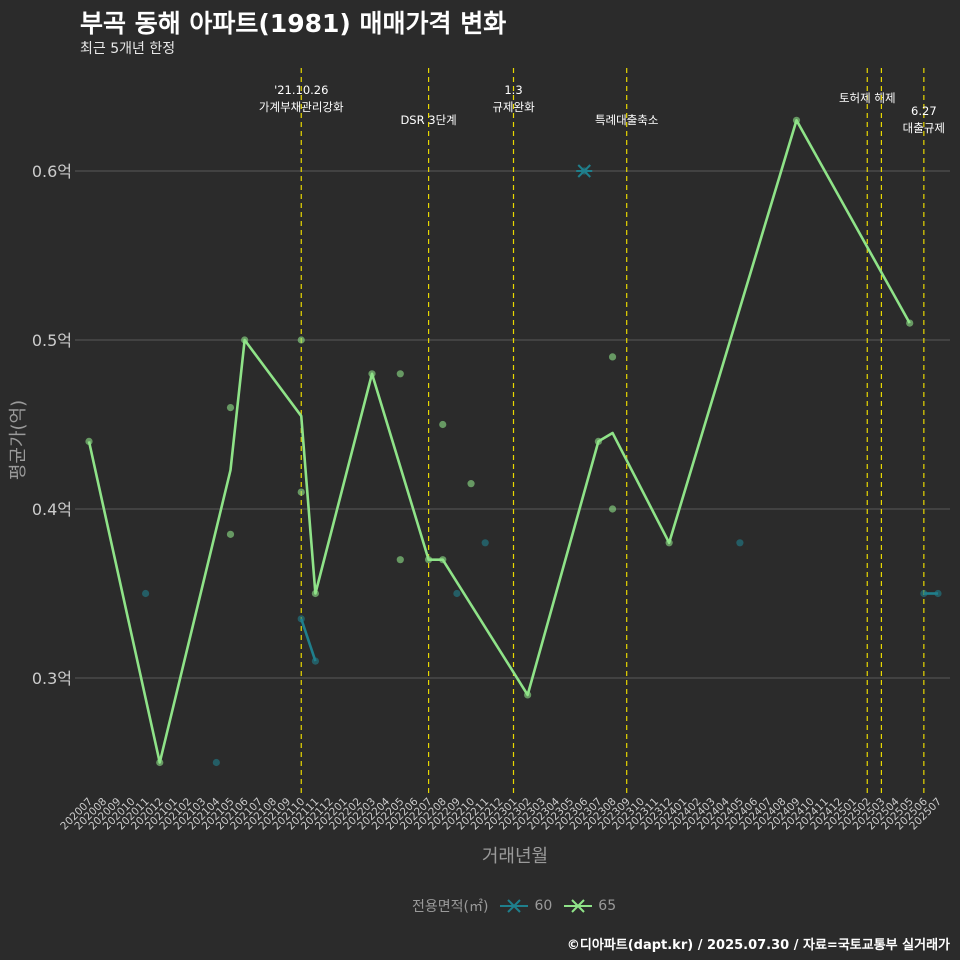 This screenshot has width=960, height=960. What do you see at coordinates (515, 856) in the screenshot?
I see `x-axis-title: 거래년월` at bounding box center [515, 856].